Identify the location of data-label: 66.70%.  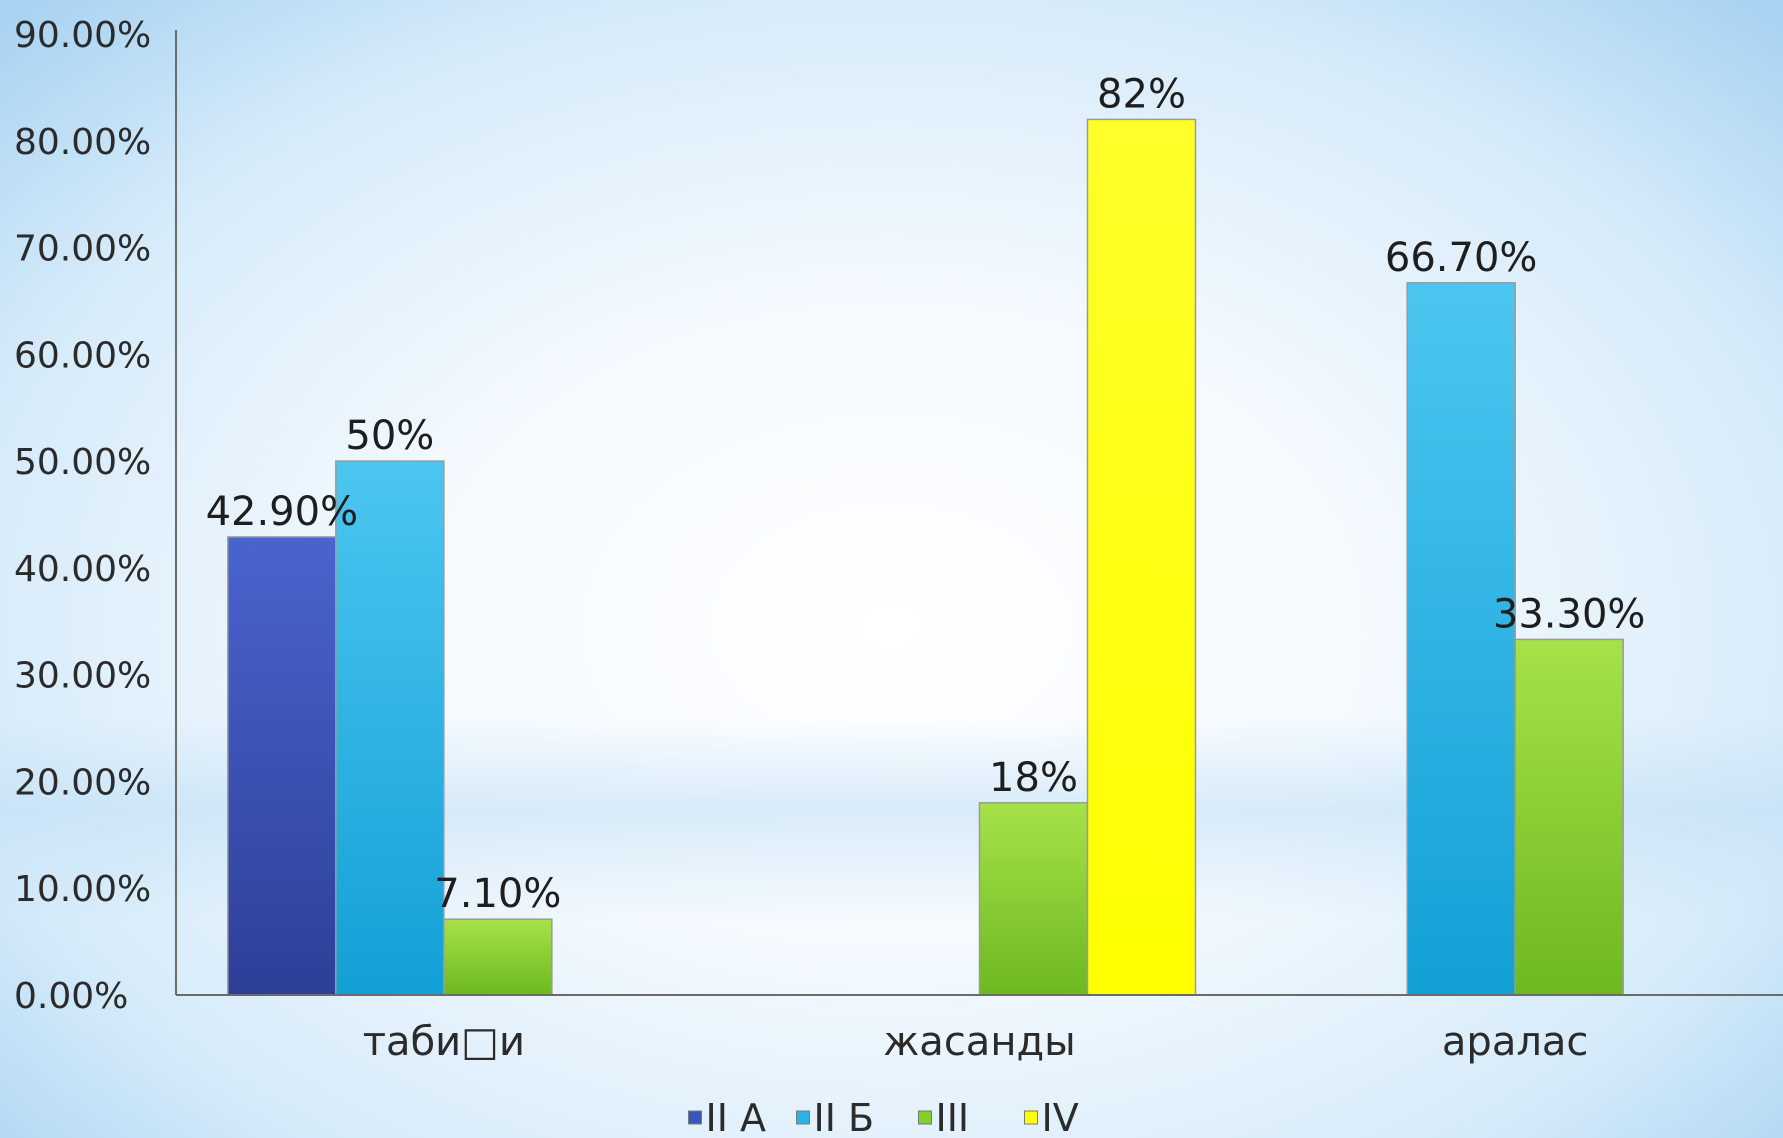
(1461, 258).